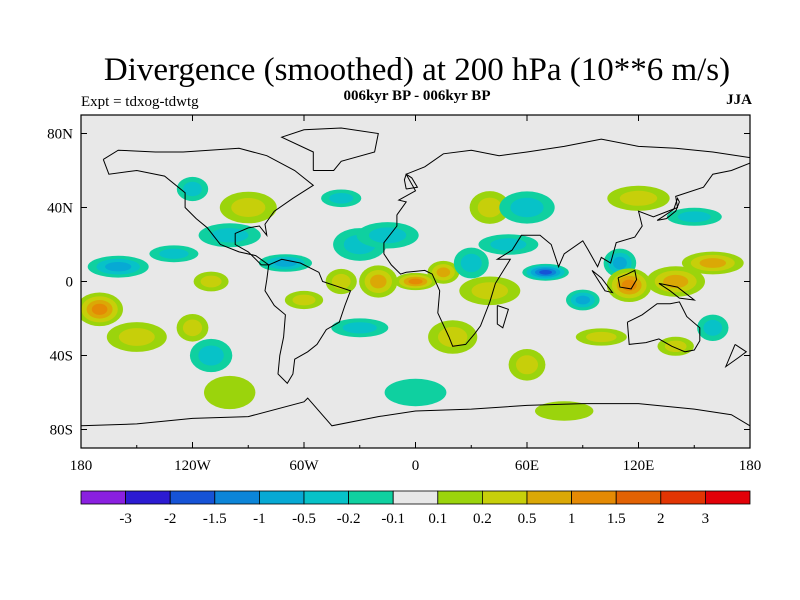  What do you see at coordinates (616, 519) in the screenshot?
I see `colorbar-label: 1.5` at bounding box center [616, 519].